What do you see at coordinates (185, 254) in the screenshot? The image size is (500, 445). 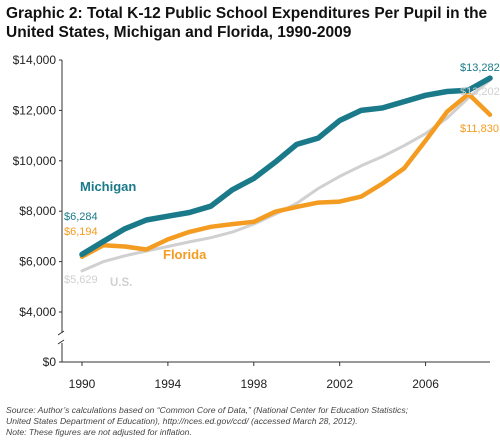 I see `series-name-label-florida: Florida` at bounding box center [185, 254].